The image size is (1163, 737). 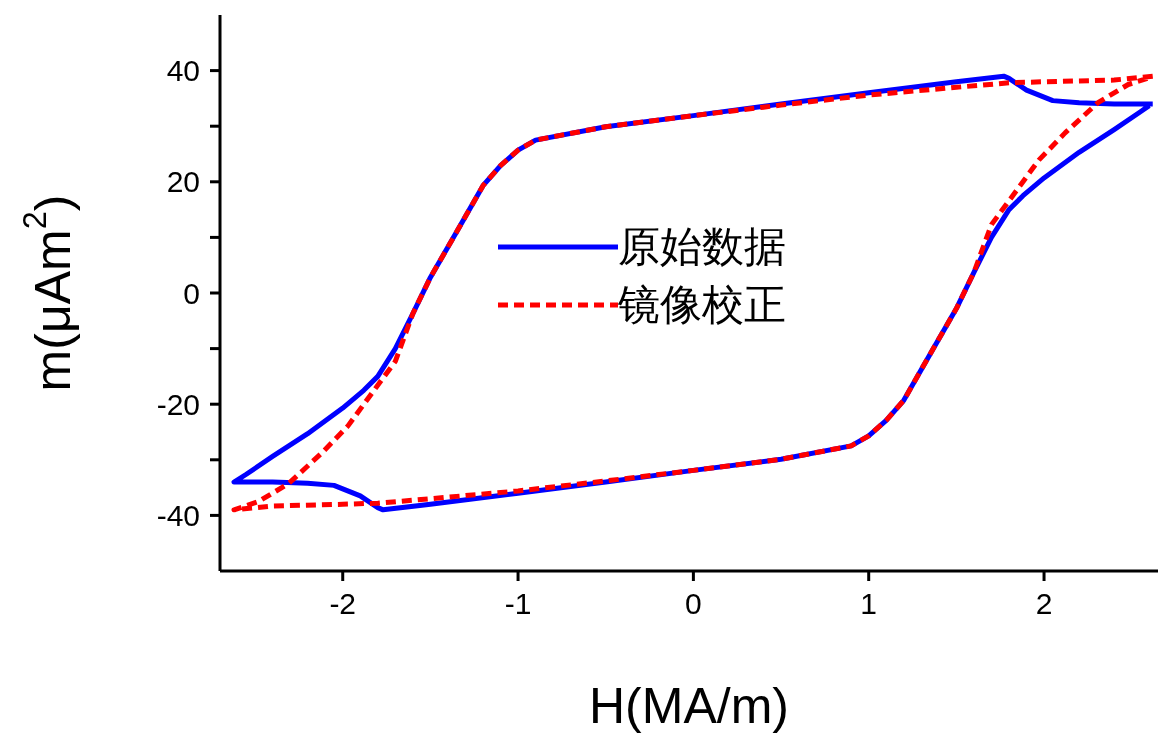 What do you see at coordinates (1044, 604) in the screenshot?
I see `x-tick-label: 2` at bounding box center [1044, 604].